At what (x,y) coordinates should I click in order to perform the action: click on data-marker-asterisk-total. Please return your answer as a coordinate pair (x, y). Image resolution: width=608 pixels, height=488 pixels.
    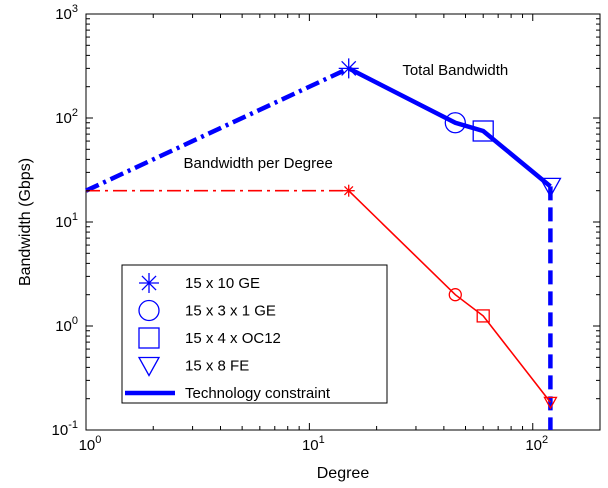
    Looking at the image, I should click on (348, 68).